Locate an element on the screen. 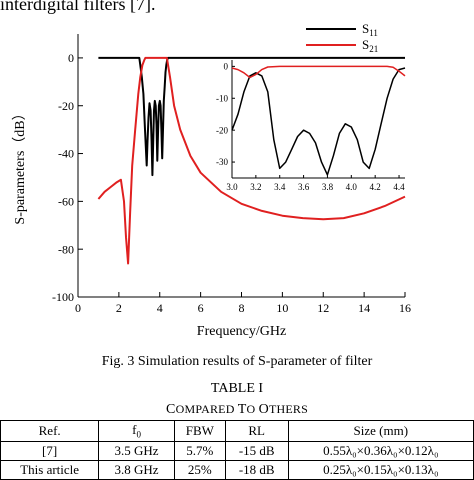 The height and width of the screenshot is (480, 474). header-fbw: FBW is located at coordinates (199, 431).